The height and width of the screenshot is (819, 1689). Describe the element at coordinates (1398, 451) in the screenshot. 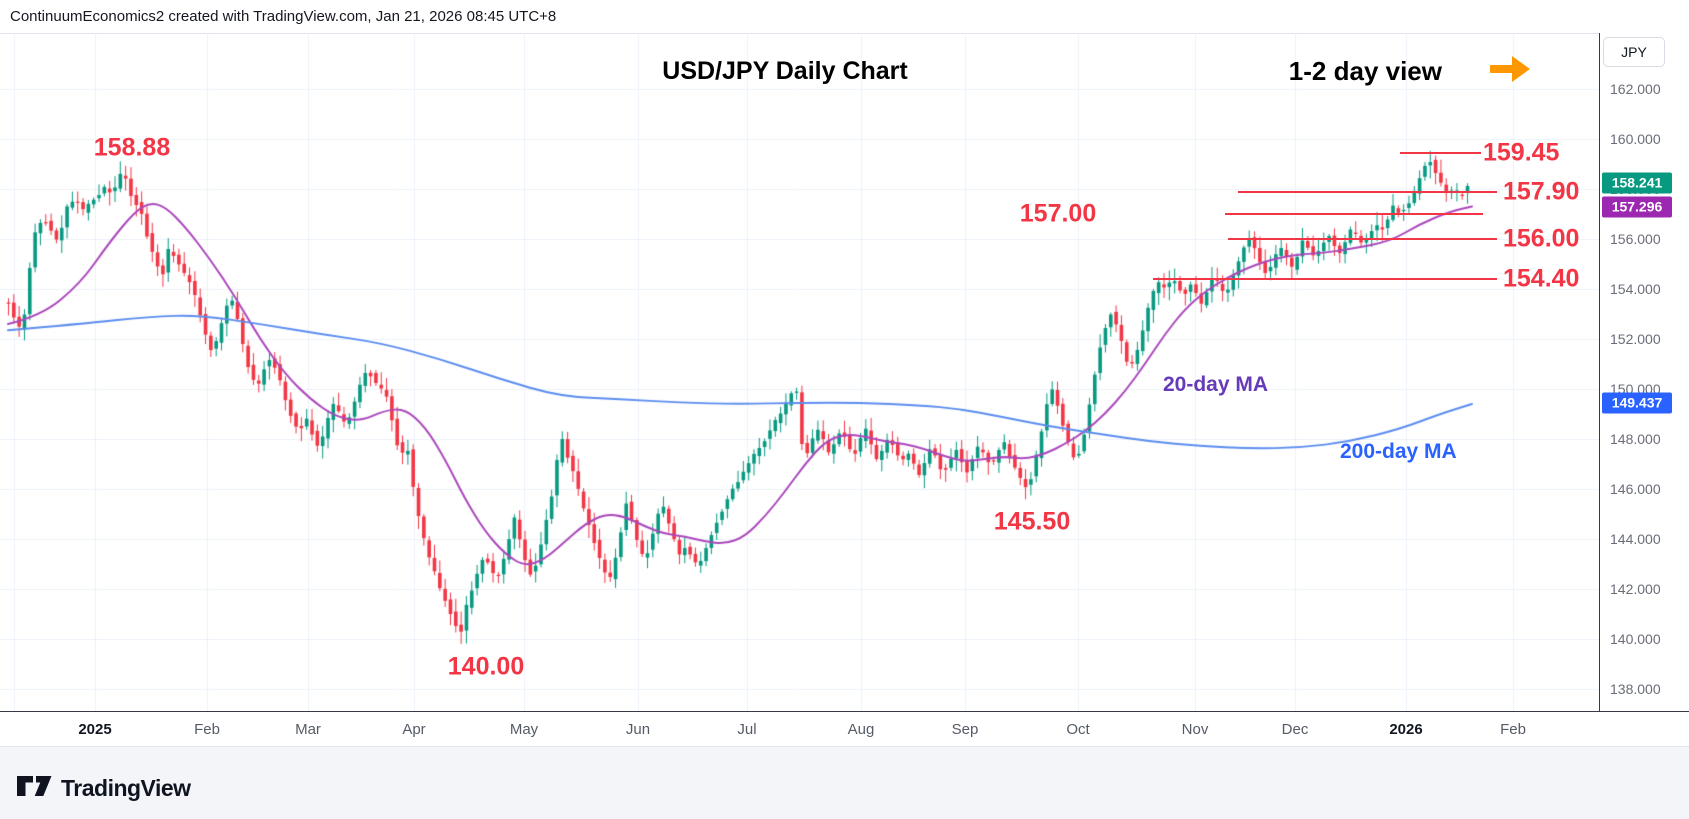

I see `ma200-label: 200-day MA` at that location.